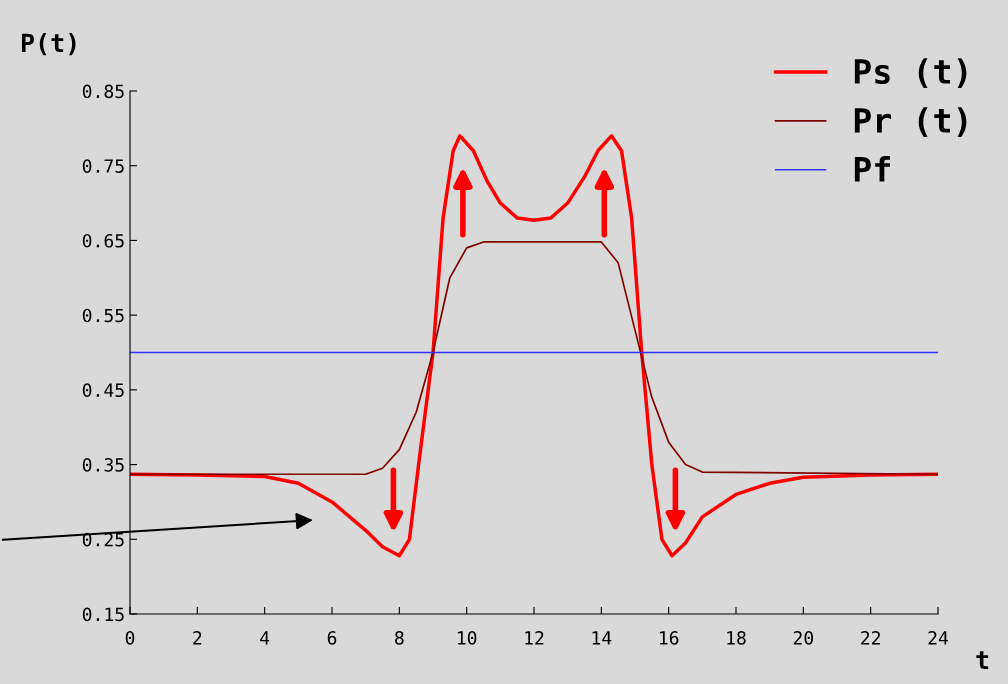 This screenshot has height=684, width=1008. What do you see at coordinates (265, 638) in the screenshot?
I see `x-tick-label: 4` at bounding box center [265, 638].